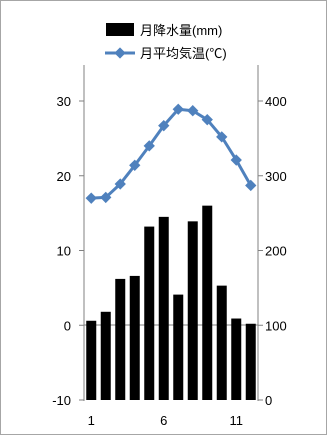 The width and height of the screenshot is (327, 439). I want to click on right-axis-tick-label: 400, so click(276, 101).